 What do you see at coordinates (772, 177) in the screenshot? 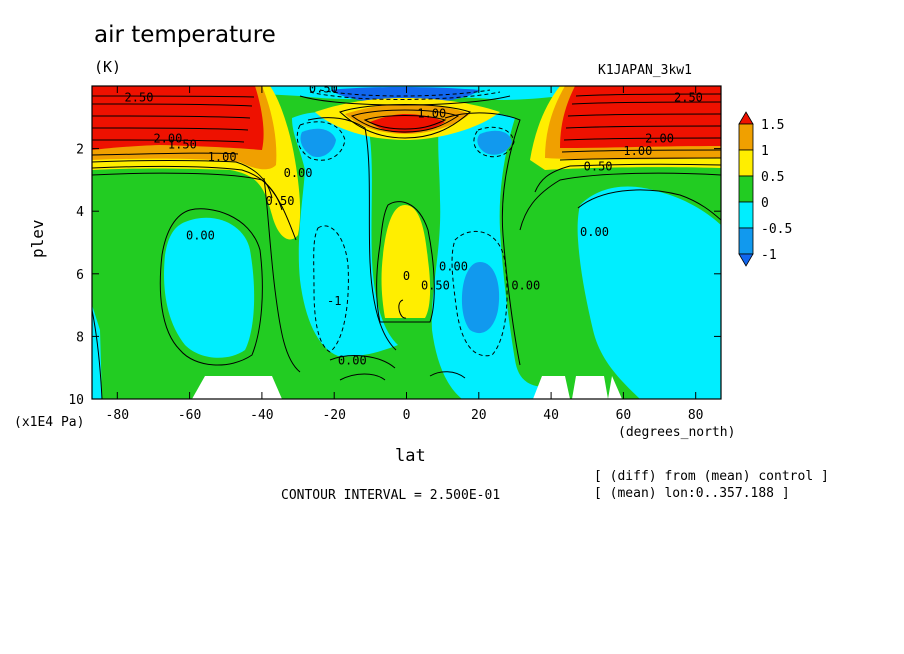
I see `colorbar-label: 0.5` at bounding box center [772, 177].